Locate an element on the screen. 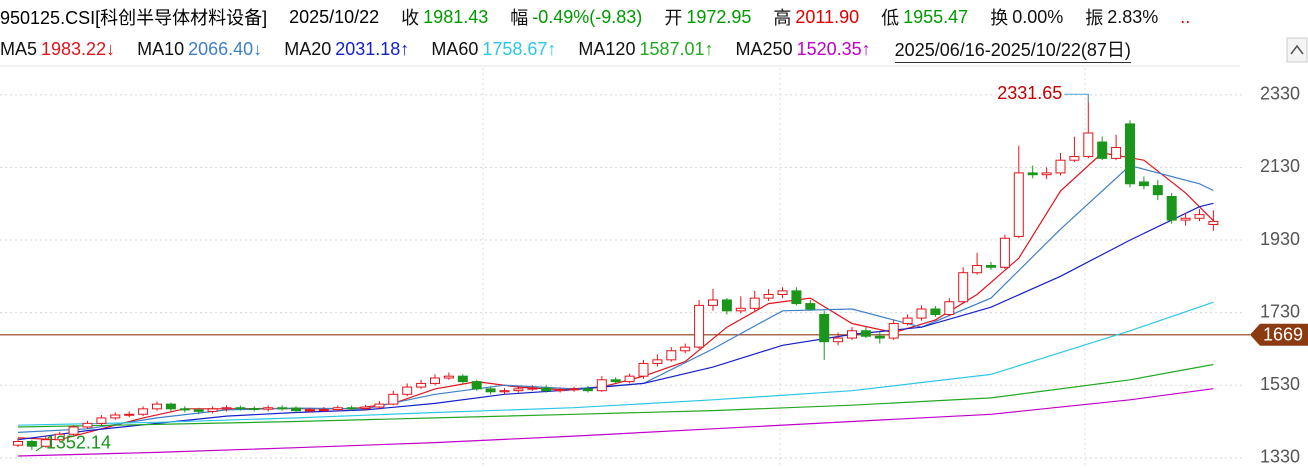  field-value: 1972.95 is located at coordinates (719, 16).